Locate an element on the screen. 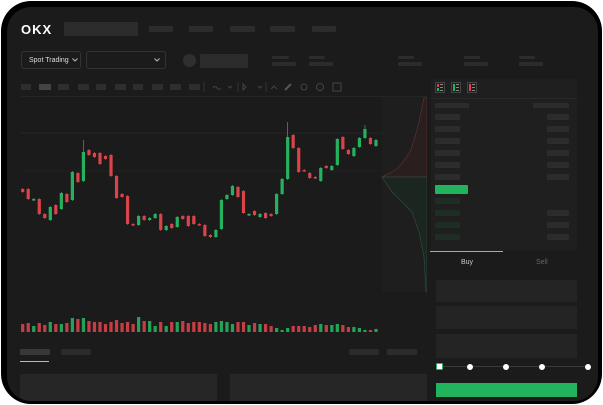 This screenshot has height=405, width=603. timeframe-button-active is located at coordinates (45, 87).